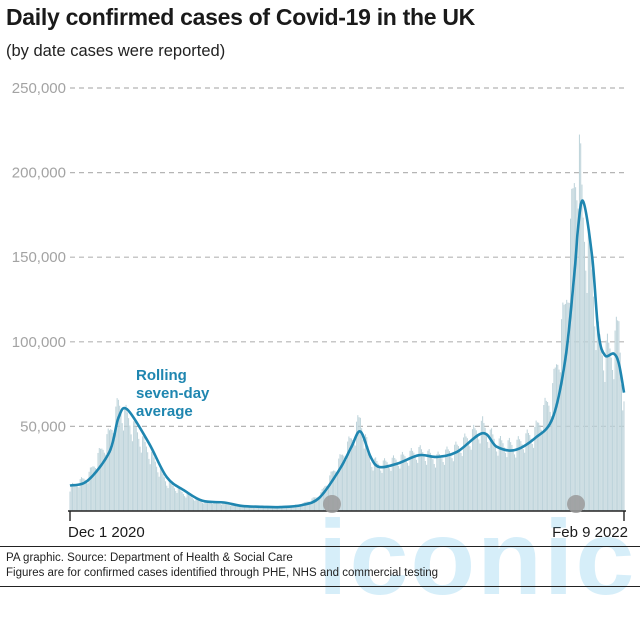 Image resolution: width=640 pixels, height=619 pixels. What do you see at coordinates (332, 504) in the screenshot?
I see `marker-dot-dec` at bounding box center [332, 504].